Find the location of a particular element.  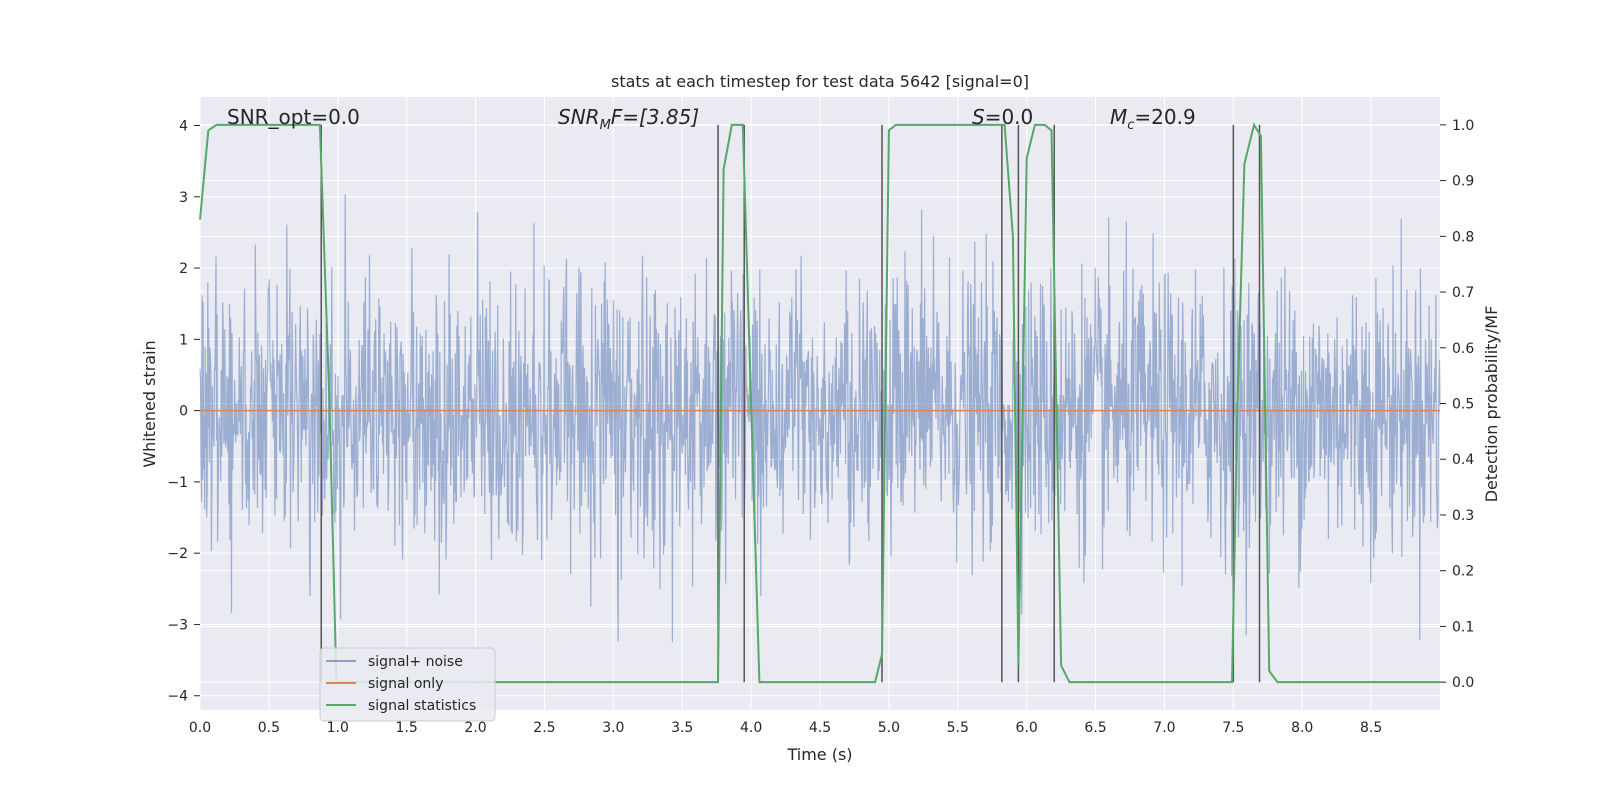

annotation-snr-mf: SNRMF=[3.85] is located at coordinates (628, 119).